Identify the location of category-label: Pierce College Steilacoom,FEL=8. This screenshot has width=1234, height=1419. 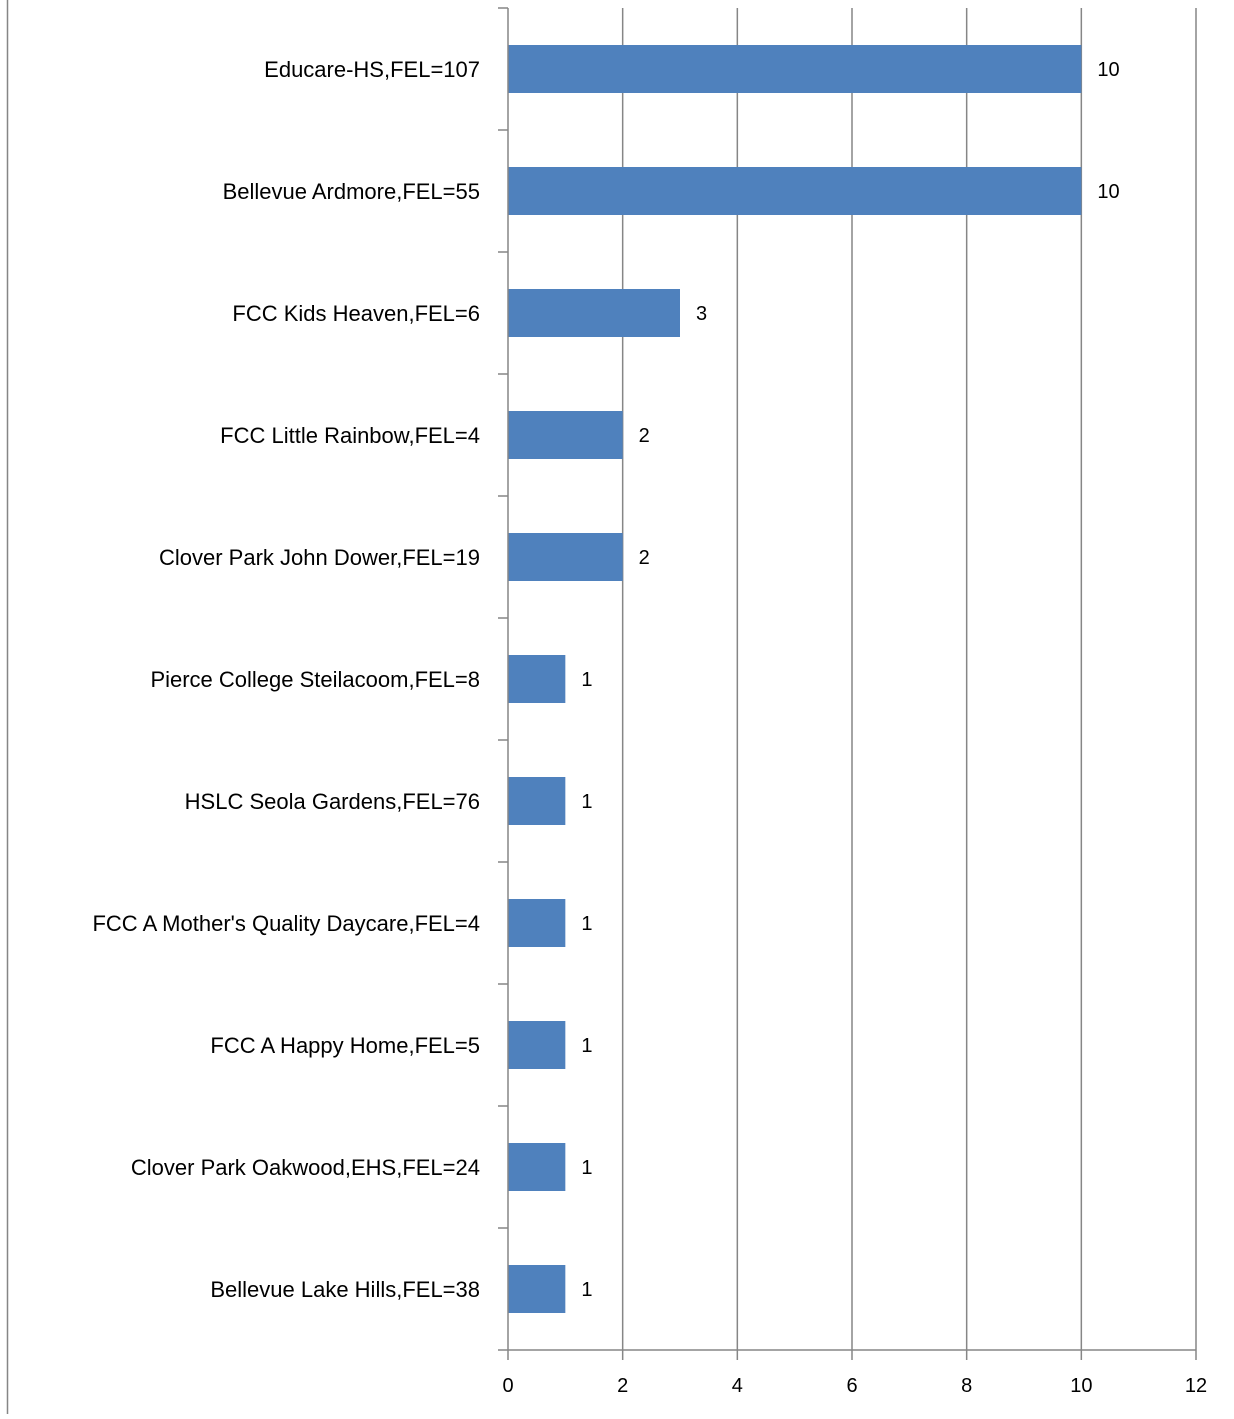
(315, 679).